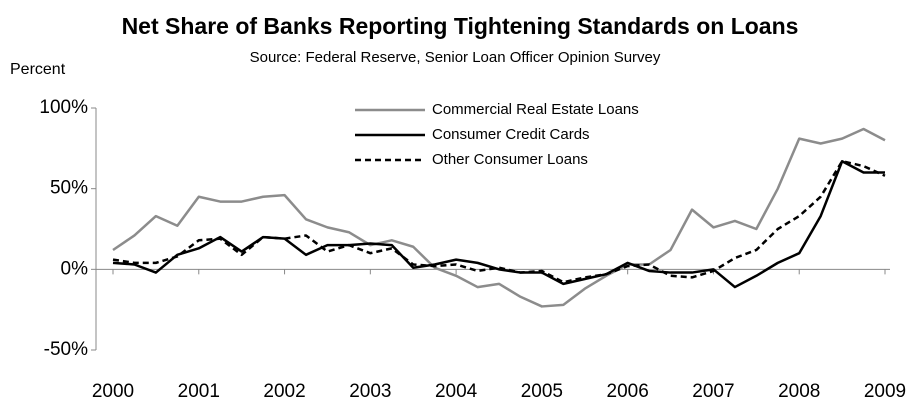  What do you see at coordinates (535, 109) in the screenshot?
I see `legend-label: Commercial Real Estate Loans` at bounding box center [535, 109].